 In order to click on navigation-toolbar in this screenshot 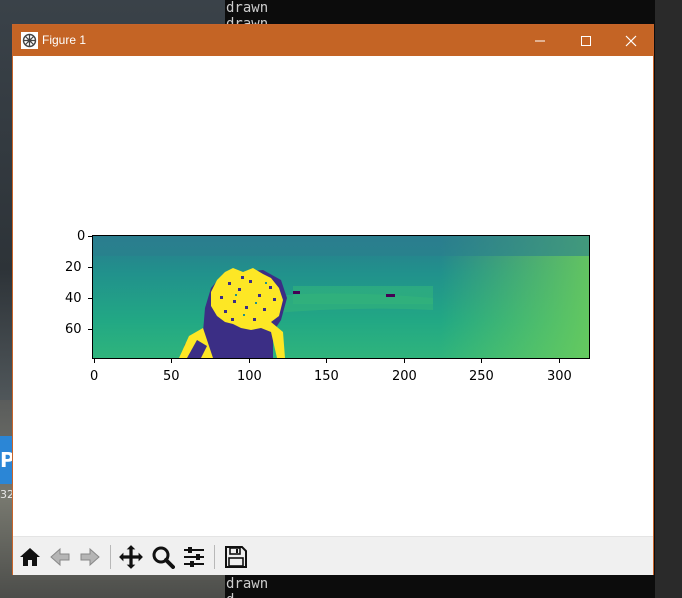, I will do `click(333, 555)`.